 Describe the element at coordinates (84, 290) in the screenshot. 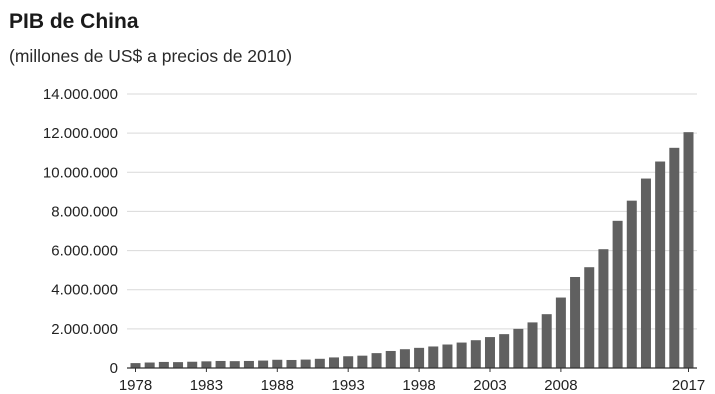

I see `y-tick-label: 4.000.000` at that location.